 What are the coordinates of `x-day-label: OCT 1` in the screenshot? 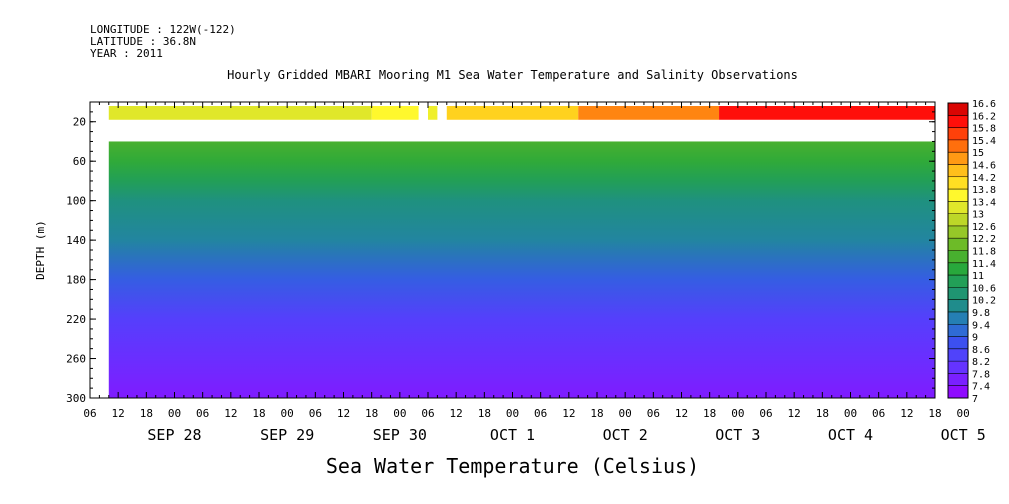 It's located at (512, 435).